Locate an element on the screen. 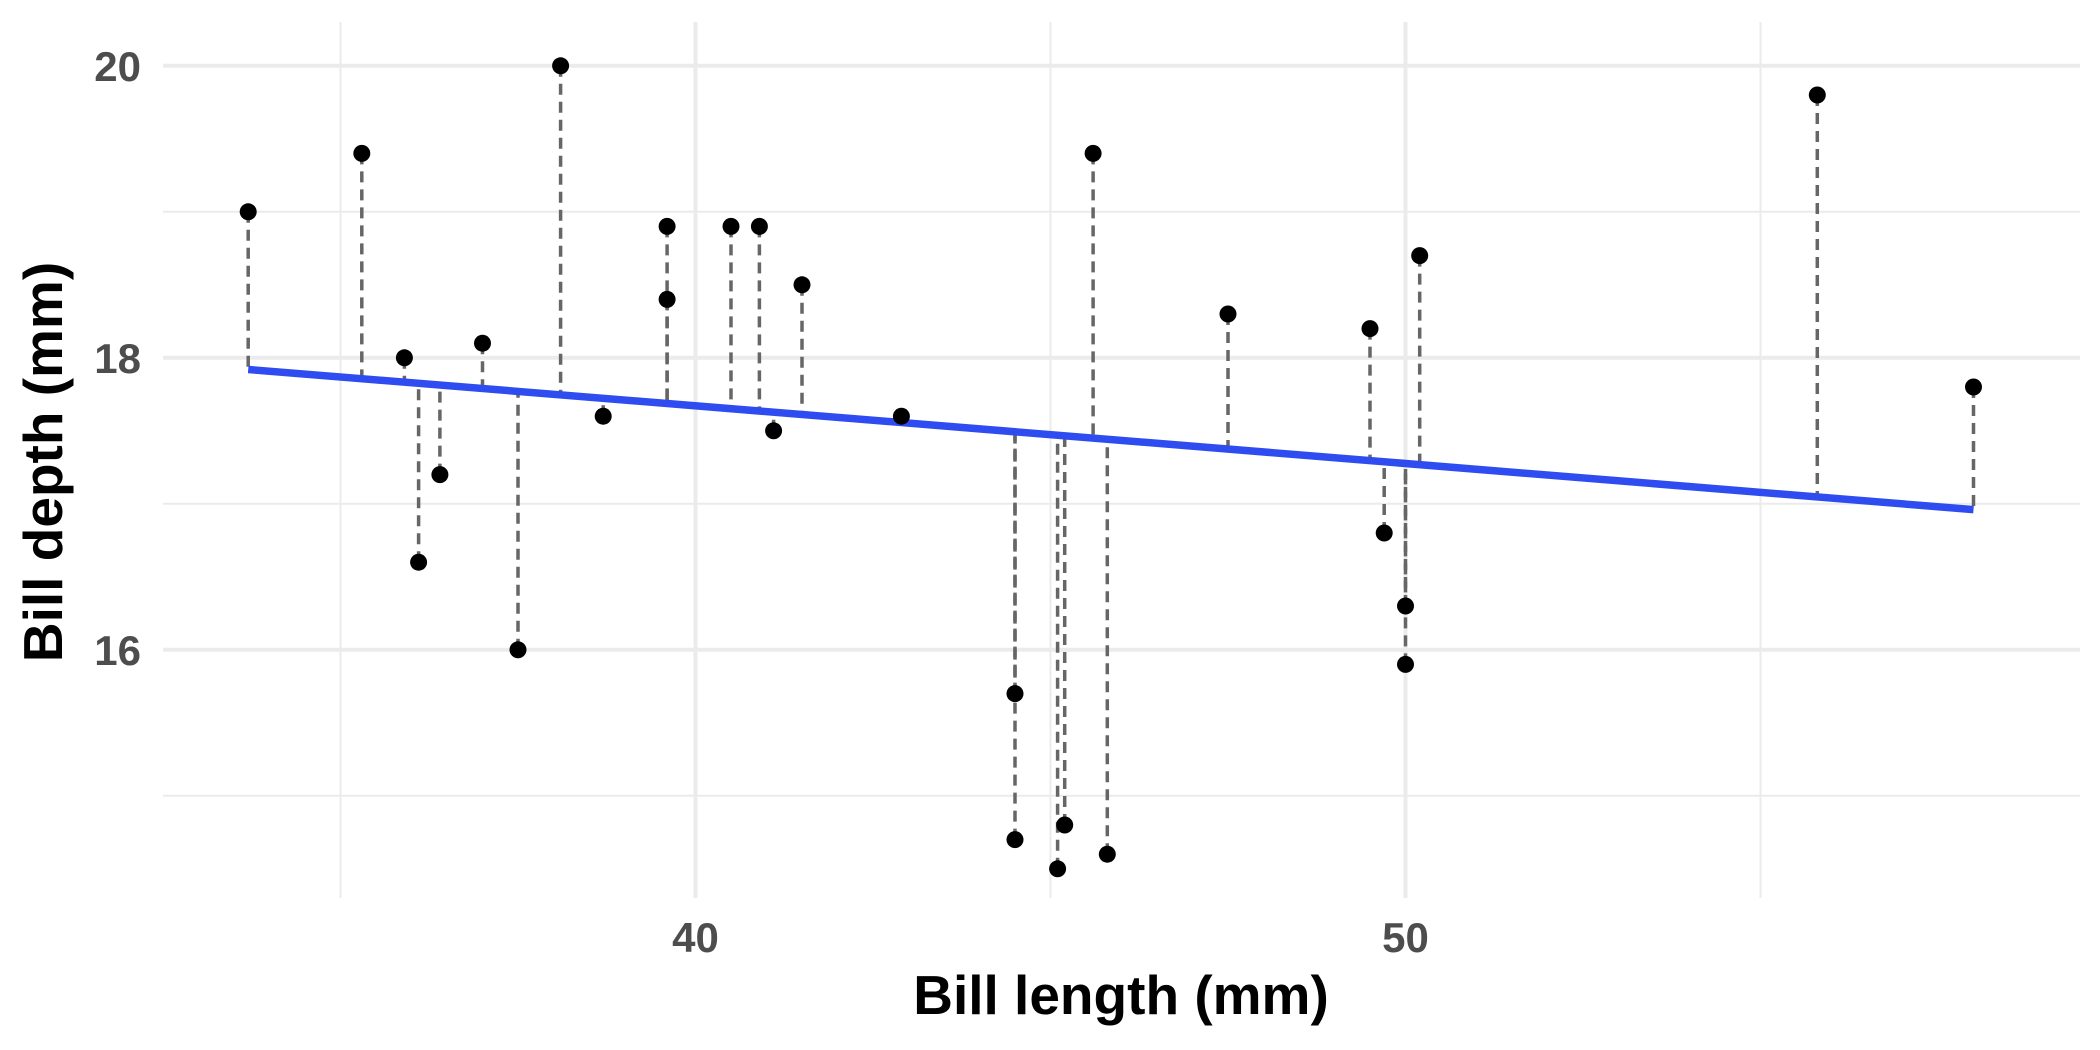 The width and height of the screenshot is (2100, 1050). y-tick-label: 18 is located at coordinates (117, 358).